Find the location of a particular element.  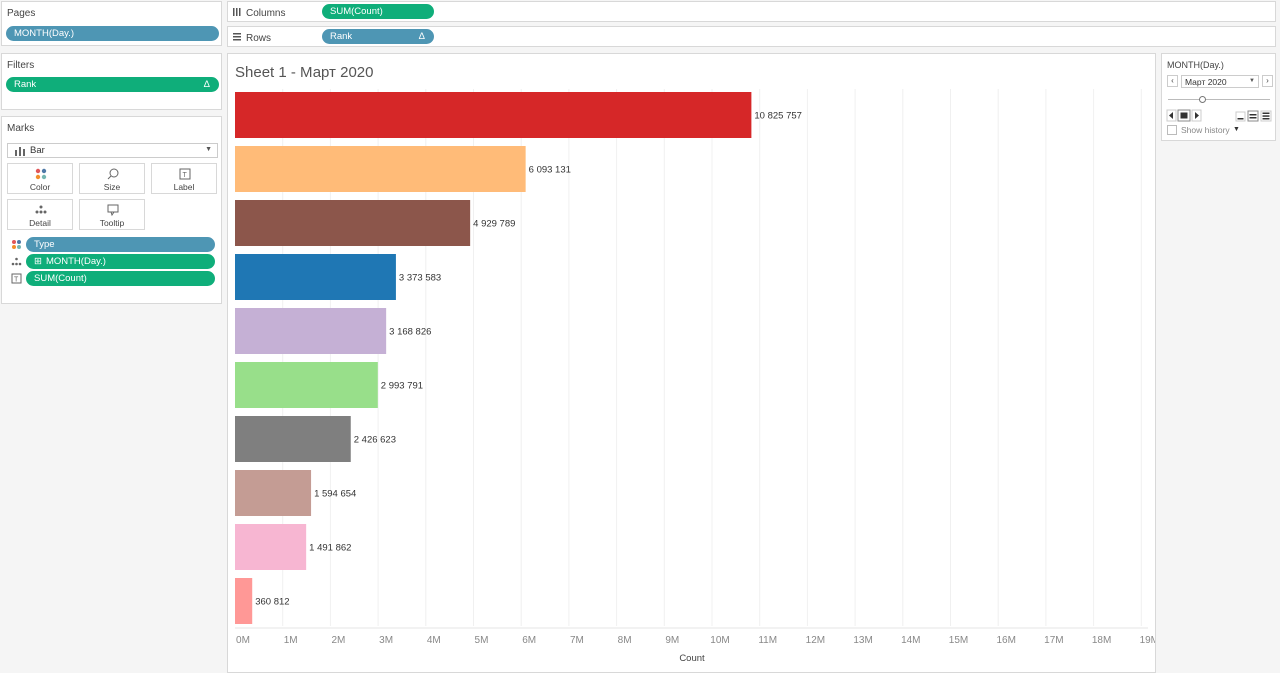

page-select: Март 2020 ▼ is located at coordinates (1220, 81).